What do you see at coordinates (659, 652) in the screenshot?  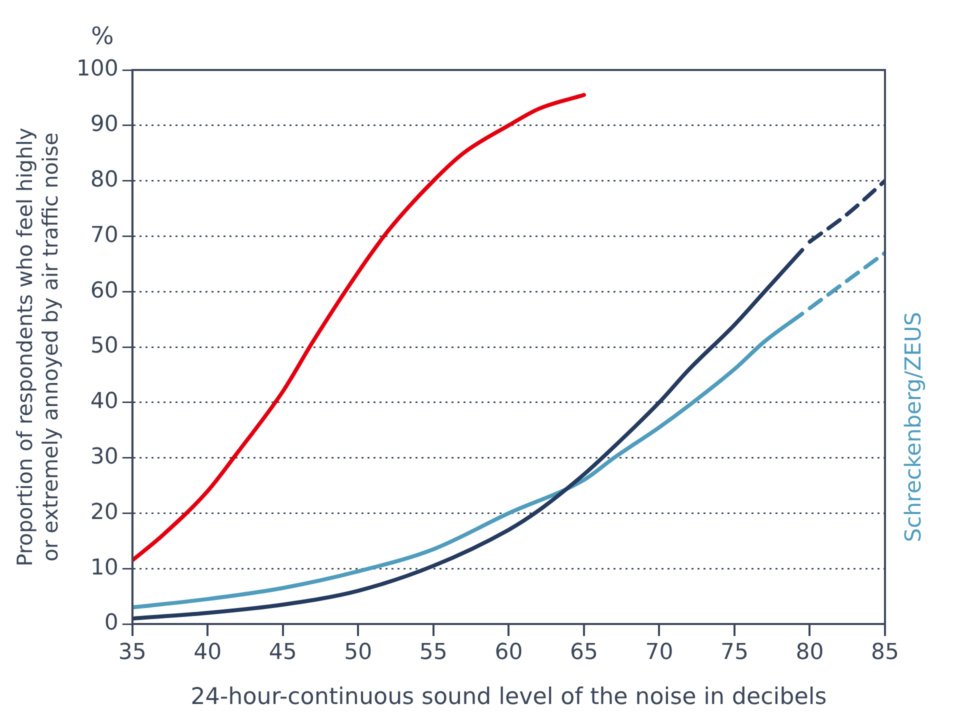 I see `x-tick-label: 70` at bounding box center [659, 652].